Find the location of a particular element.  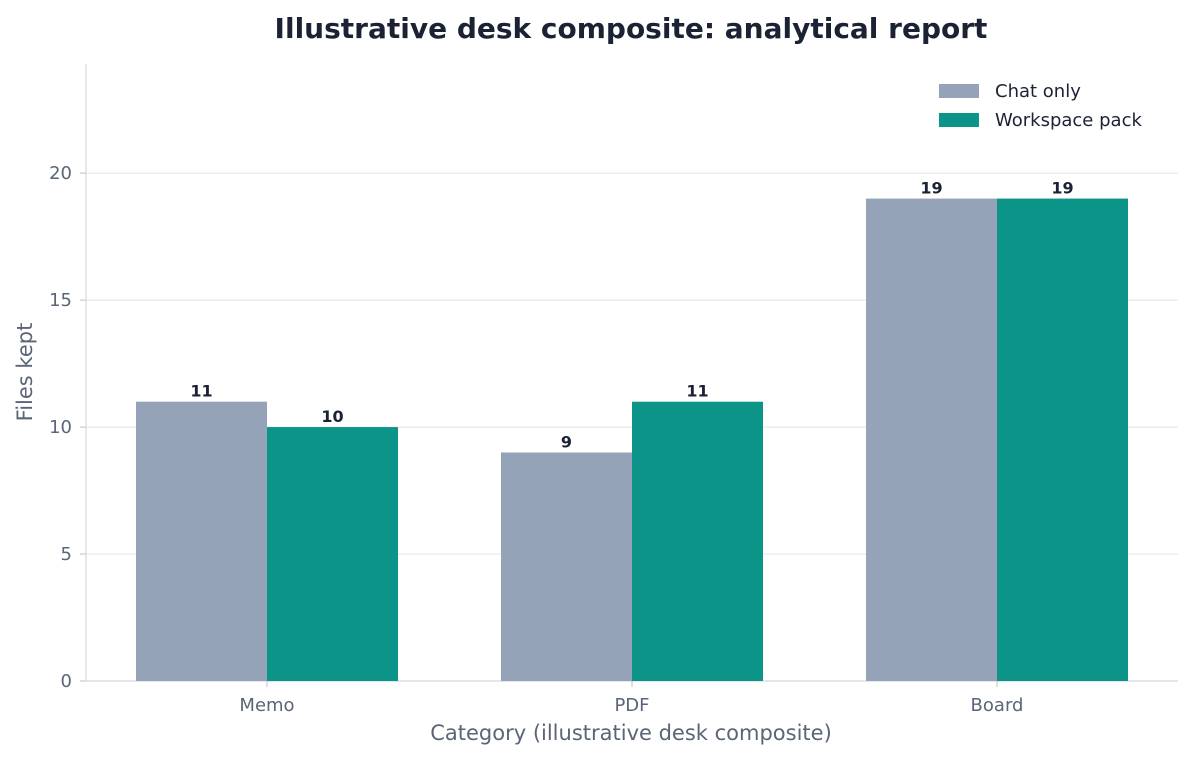

y-axis-label: Files kept is located at coordinates (25, 372).